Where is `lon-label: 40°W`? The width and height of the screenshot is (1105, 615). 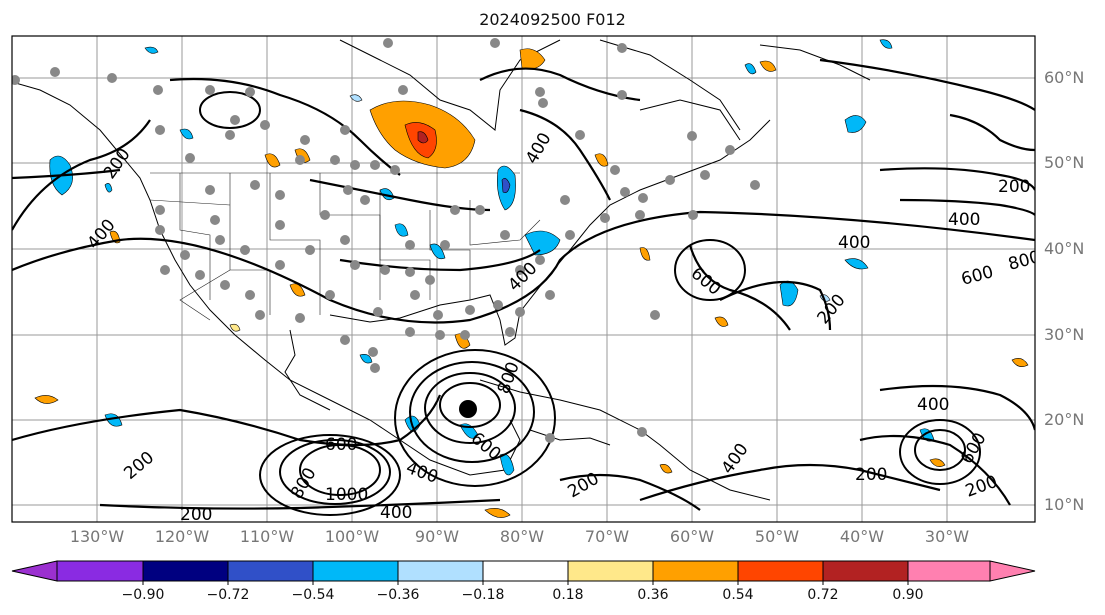 lon-label: 40°W is located at coordinates (862, 536).